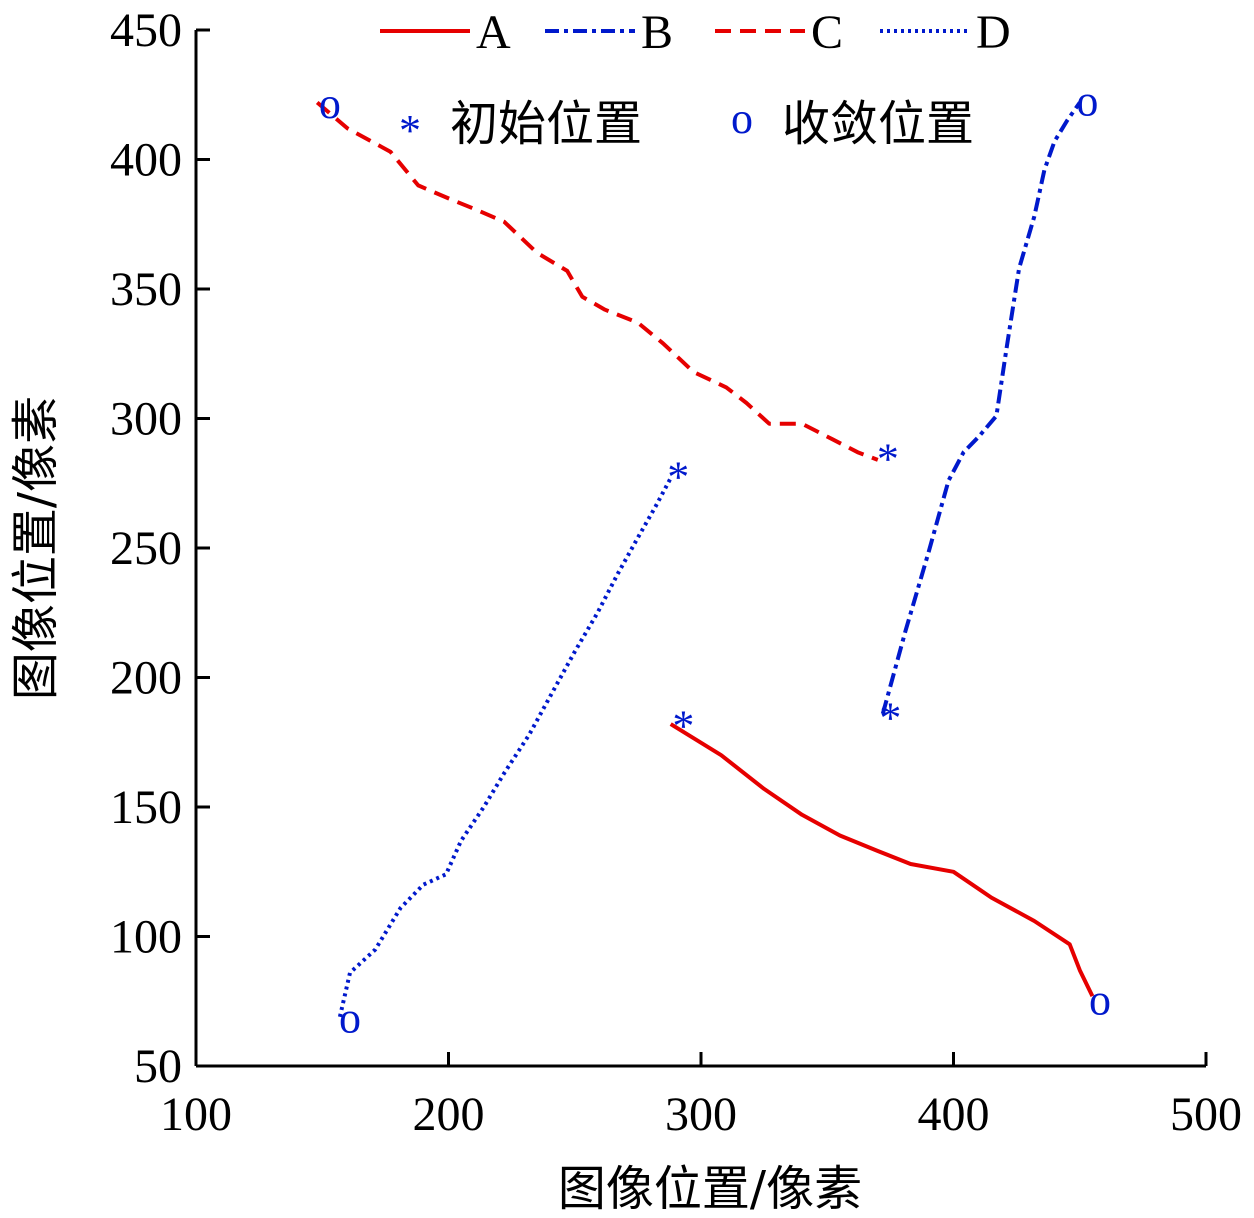  Describe the element at coordinates (146, 807) in the screenshot. I see `y-tick-label: 150` at that location.